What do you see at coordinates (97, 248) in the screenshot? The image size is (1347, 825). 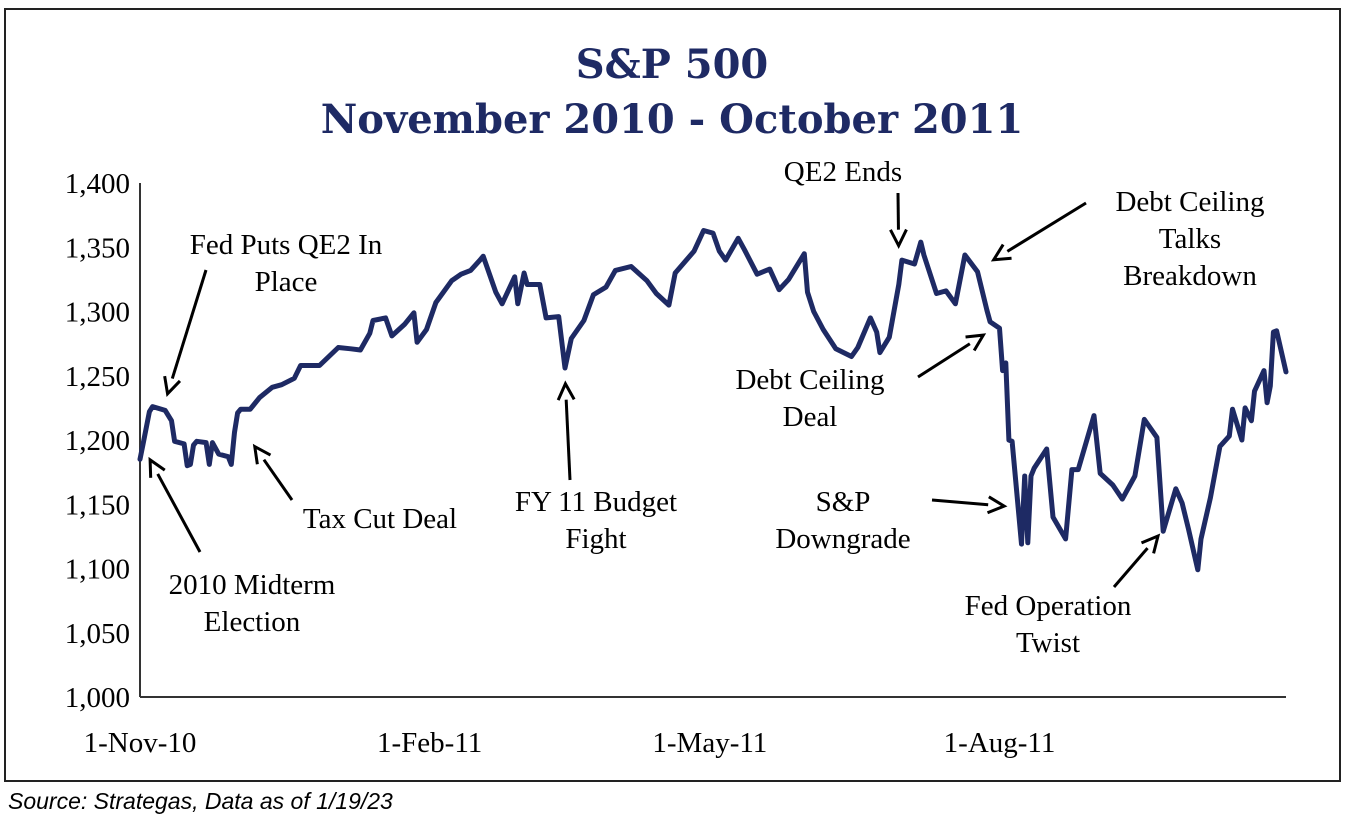 I see `y-tick-label: 1,350` at bounding box center [97, 248].